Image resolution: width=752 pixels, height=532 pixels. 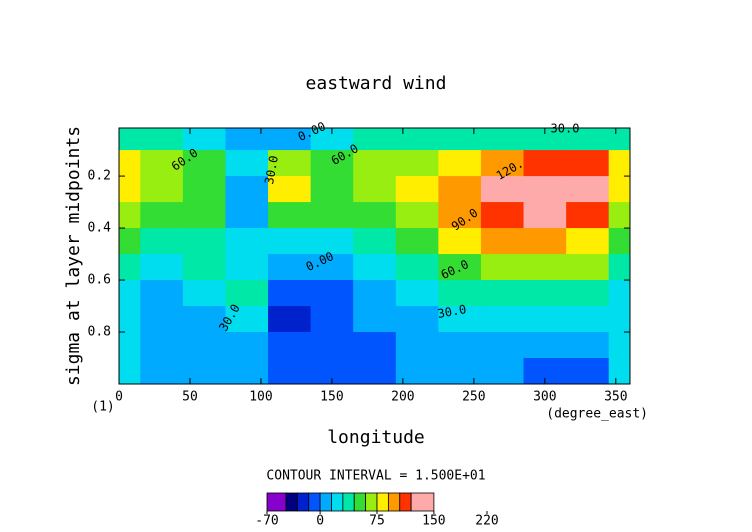 I want to click on x-tick-label: 150, so click(x=331, y=397).